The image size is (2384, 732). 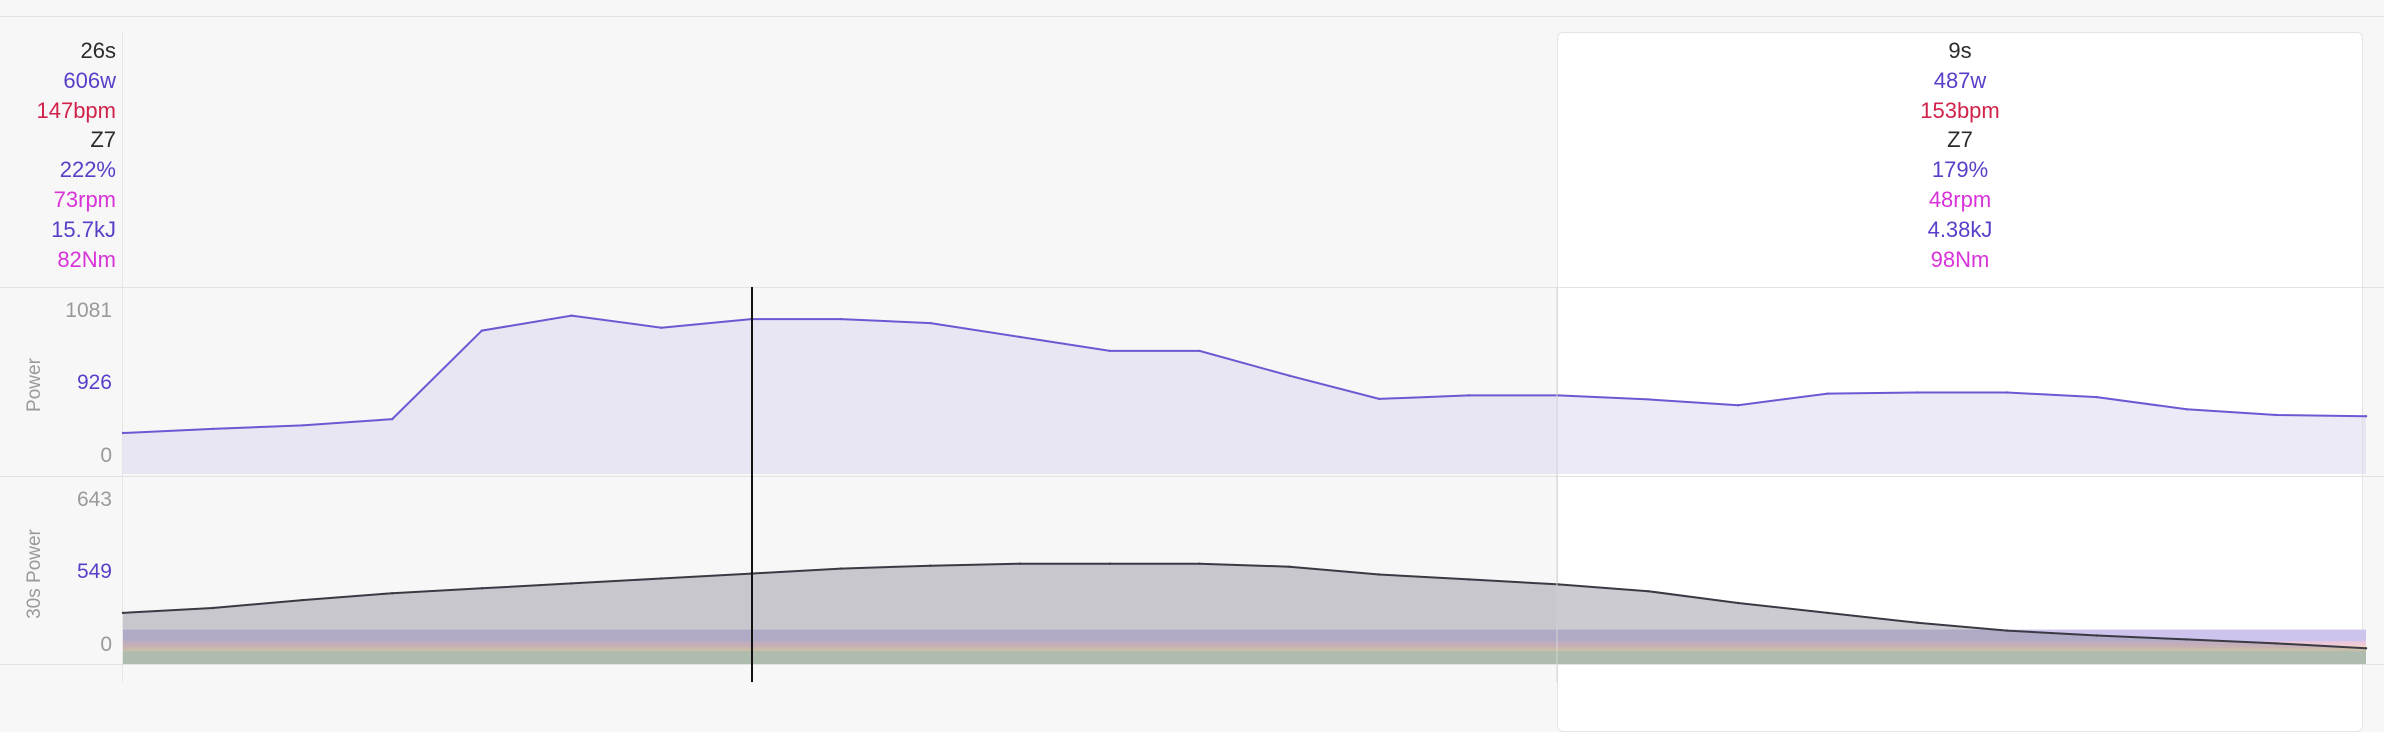 What do you see at coordinates (87, 170) in the screenshot?
I see `ftp-percent-value: 222%` at bounding box center [87, 170].